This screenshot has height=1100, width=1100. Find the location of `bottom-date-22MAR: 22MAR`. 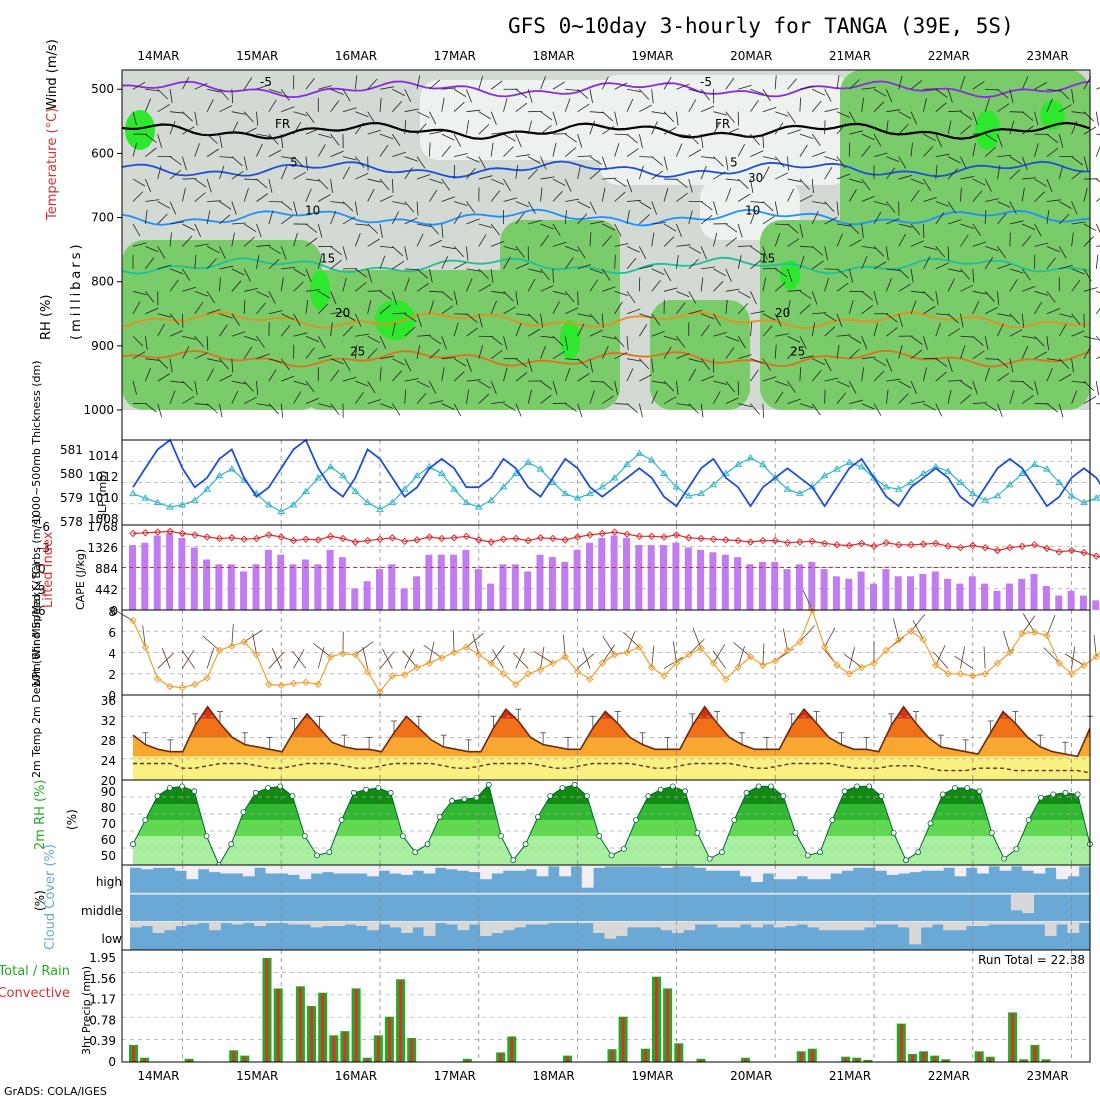

bottom-date-22MAR: 22MAR is located at coordinates (949, 1076).